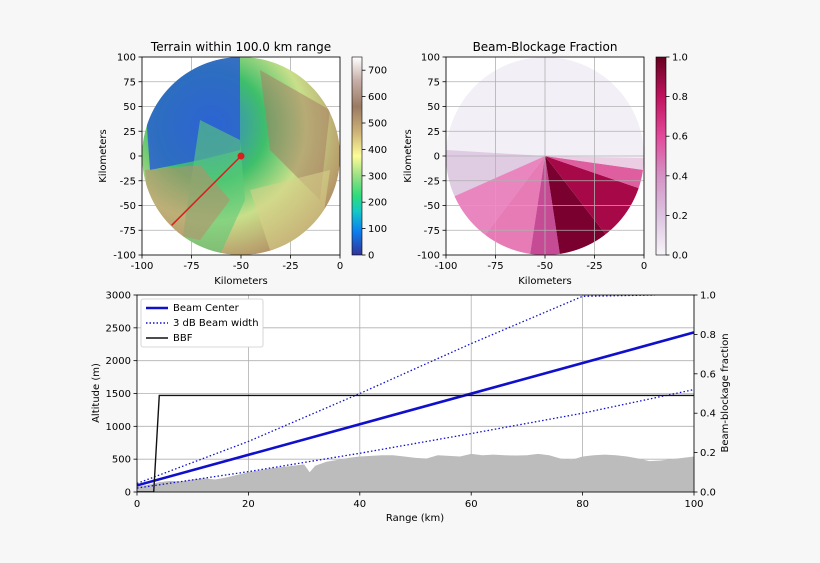 This screenshot has height=563, width=820. I want to click on terrain-ytick-label: 25, so click(129, 132).